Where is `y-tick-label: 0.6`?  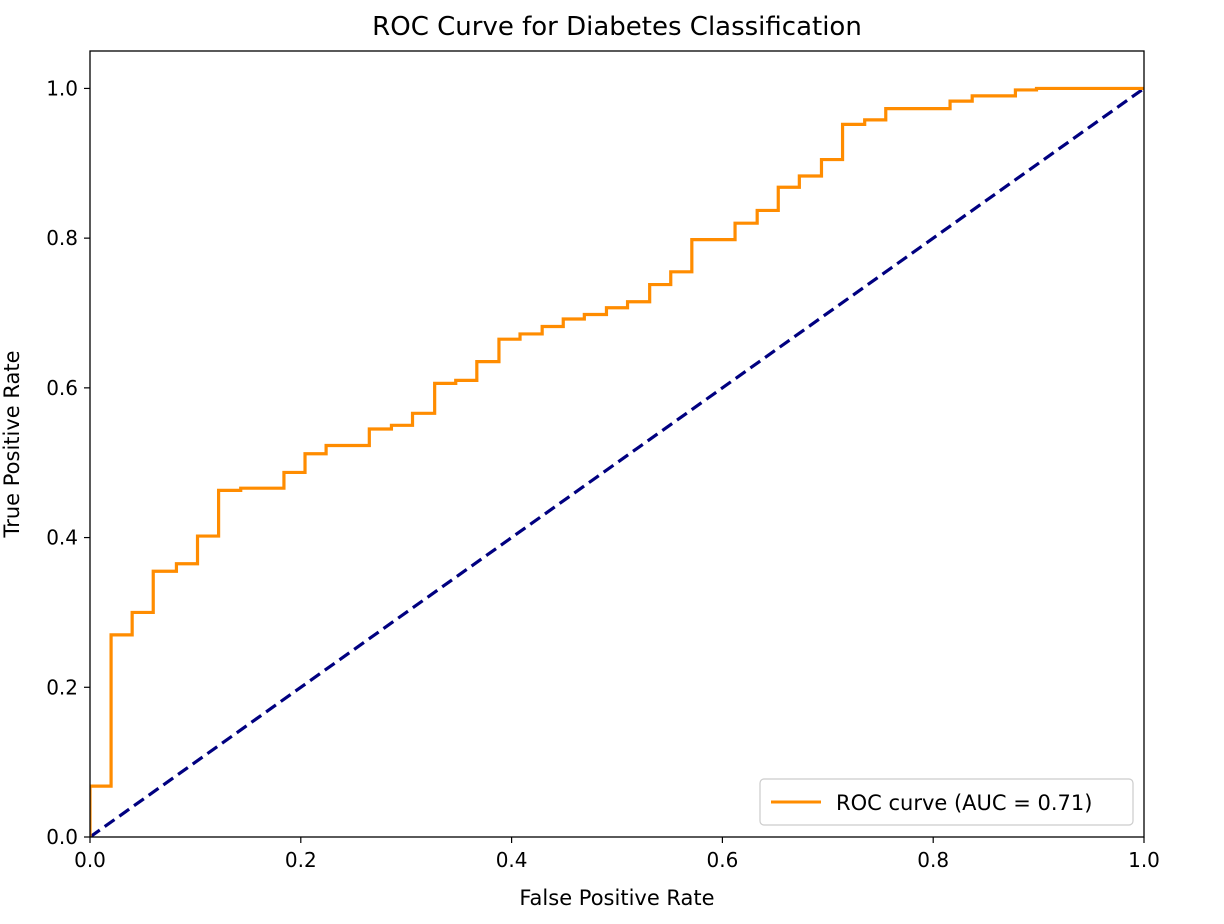 y-tick-label: 0.6 is located at coordinates (62, 388).